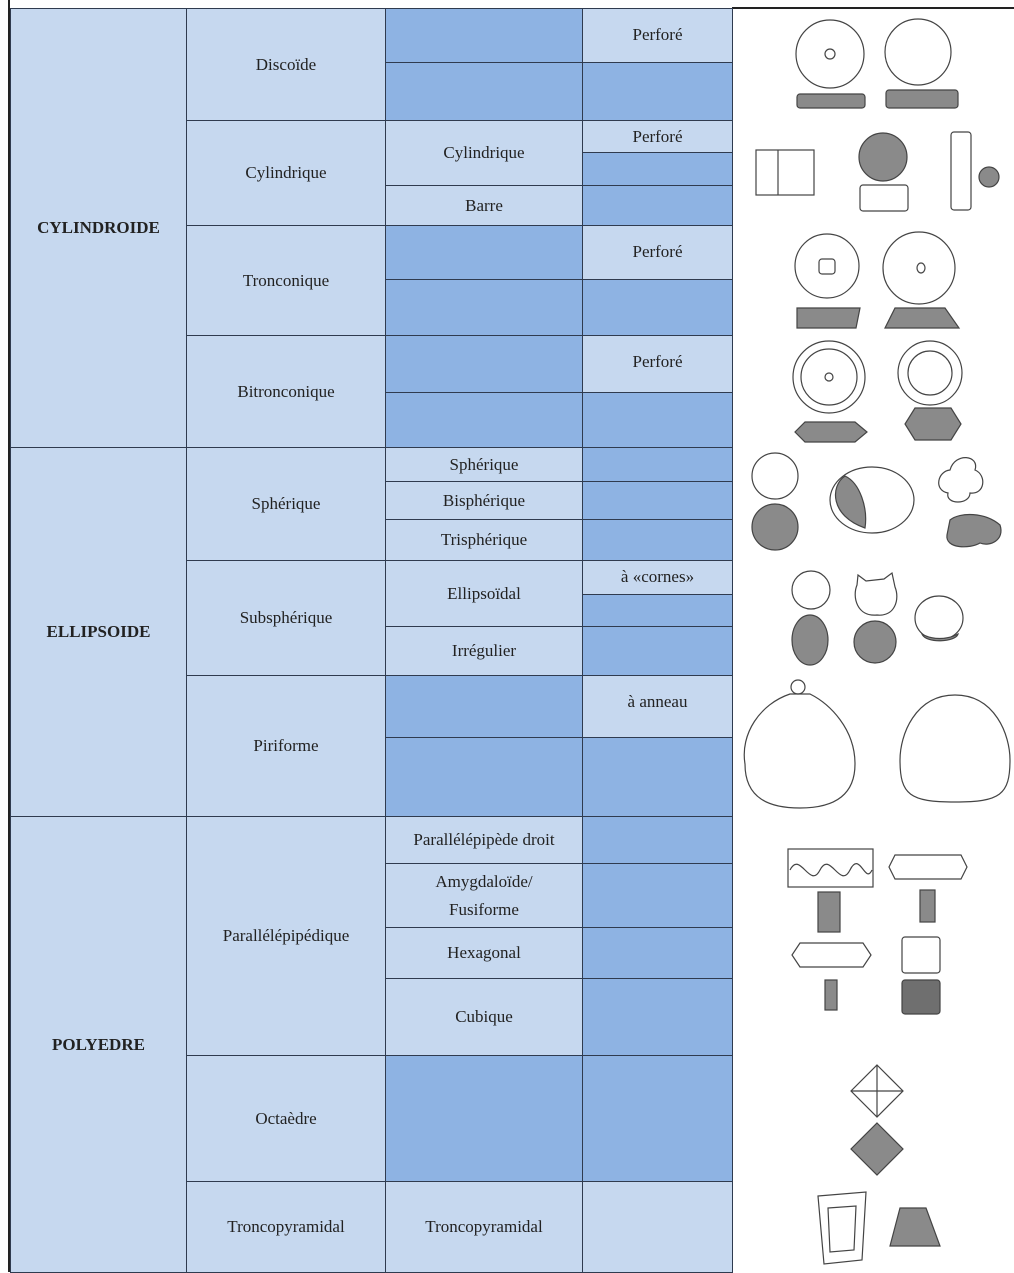  Describe the element at coordinates (286, 64) in the screenshot. I see `shape-cell: Discoïde` at that location.